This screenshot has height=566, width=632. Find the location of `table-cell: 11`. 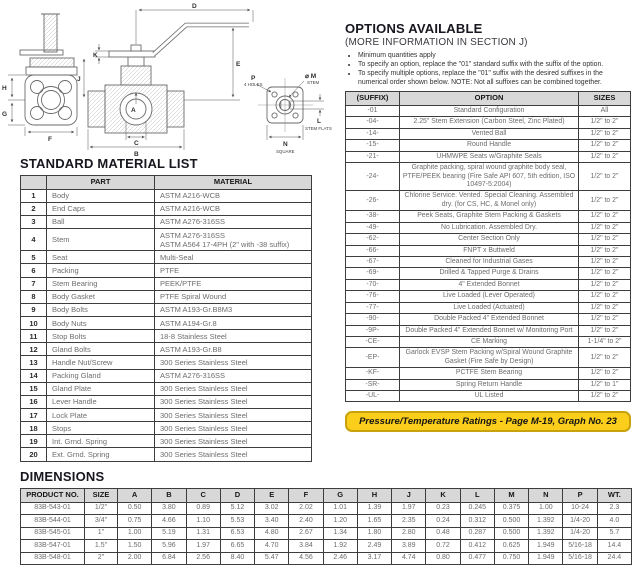

table-cell: 11 is located at coordinates (33, 336).